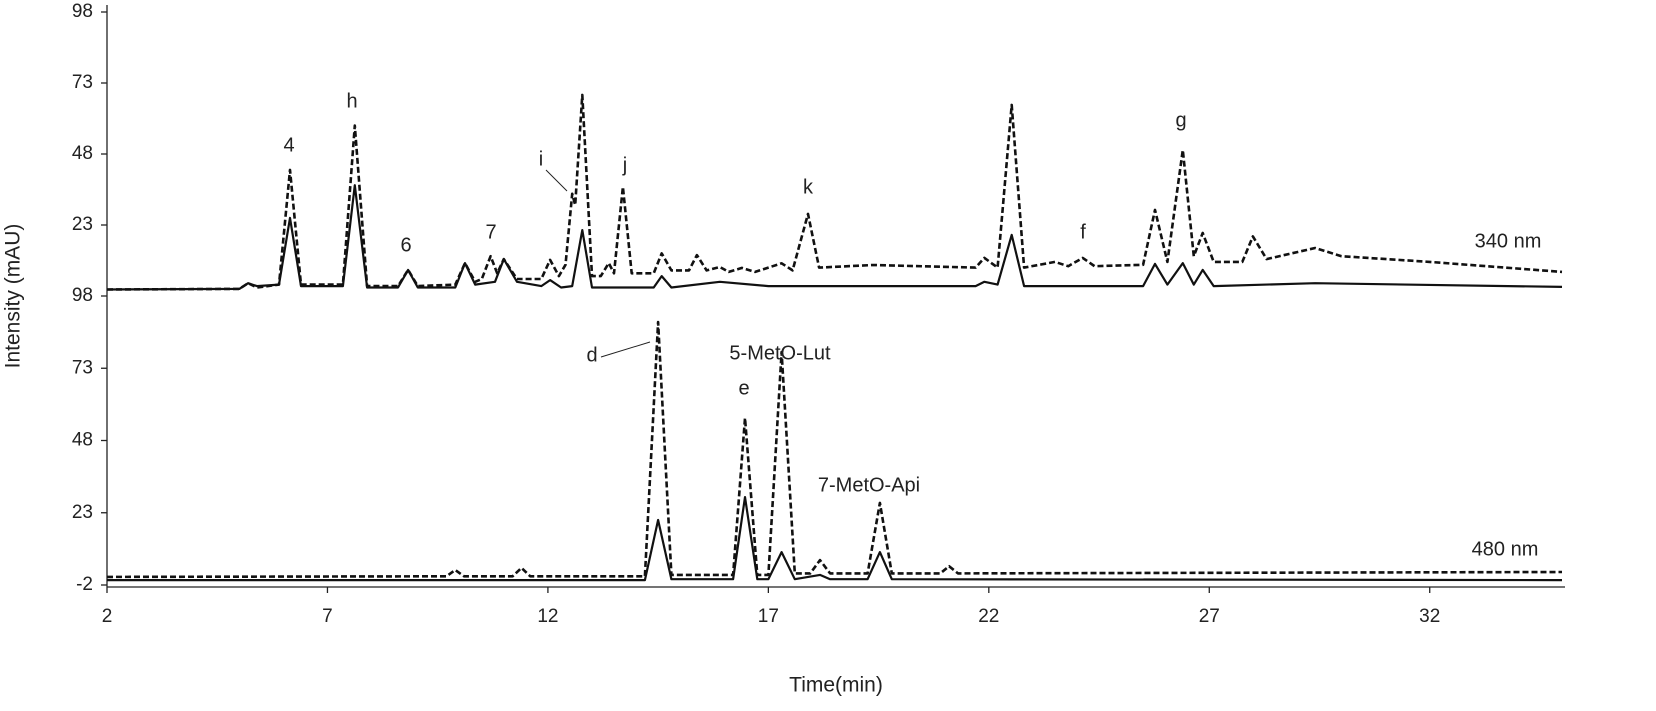 The width and height of the screenshot is (1656, 711). I want to click on annotation: f, so click(1083, 232).